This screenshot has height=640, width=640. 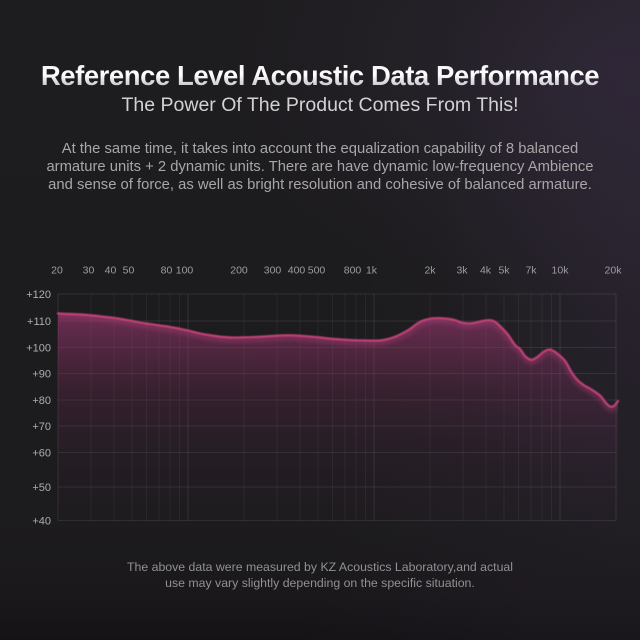 What do you see at coordinates (41, 427) in the screenshot?
I see `svg-text: +70` at bounding box center [41, 427].